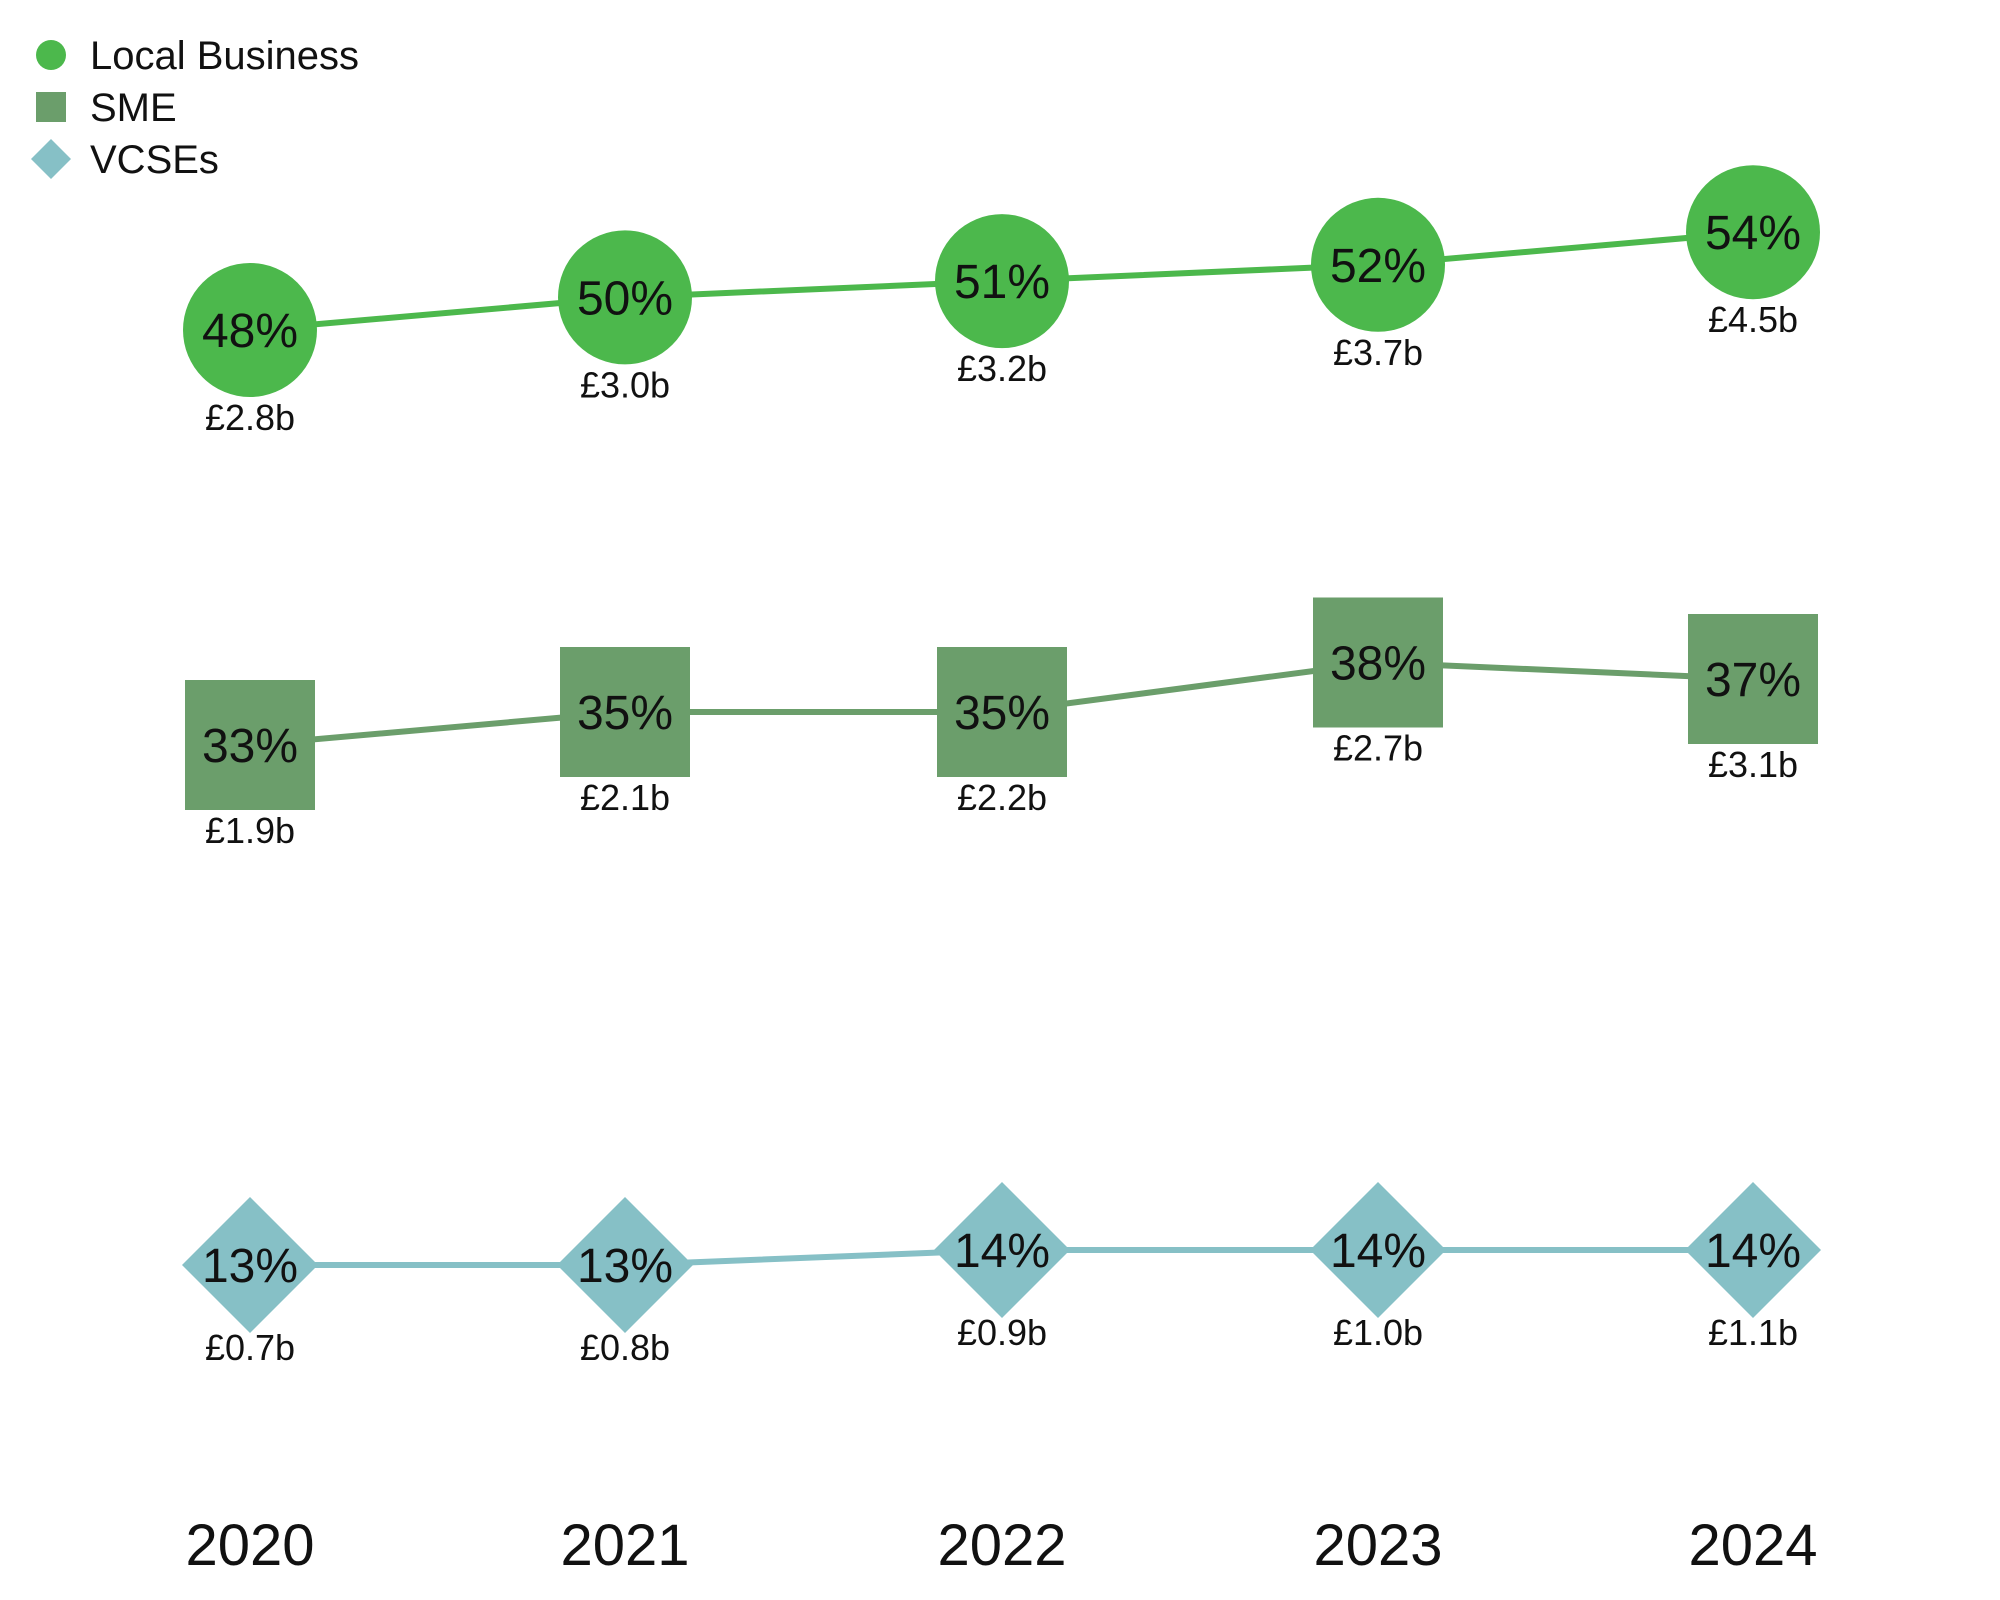 The height and width of the screenshot is (1600, 2000). I want to click on x-tick-label: 2023, so click(1377, 1545).